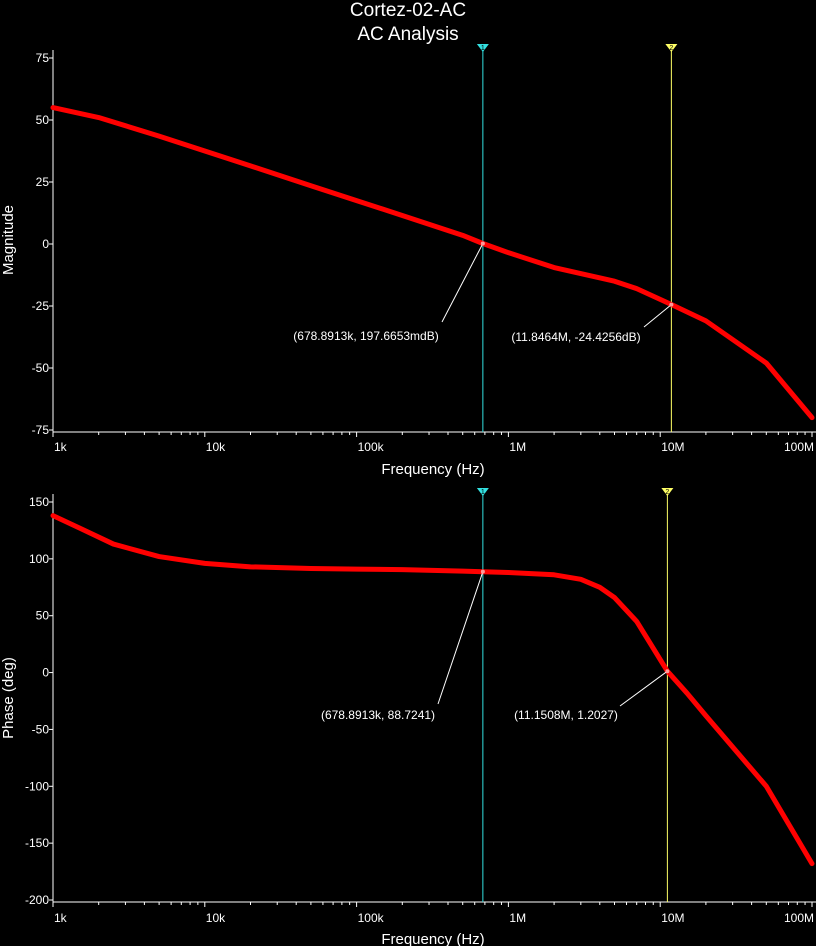  Describe the element at coordinates (41, 729) in the screenshot. I see `phase-y-tick-label: -50` at that location.